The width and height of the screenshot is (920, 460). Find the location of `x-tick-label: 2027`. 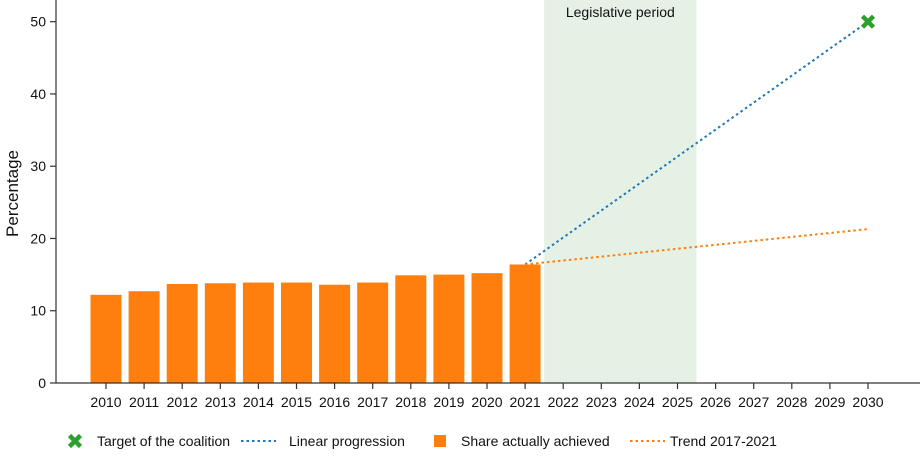

x-tick-label: 2027 is located at coordinates (753, 402).